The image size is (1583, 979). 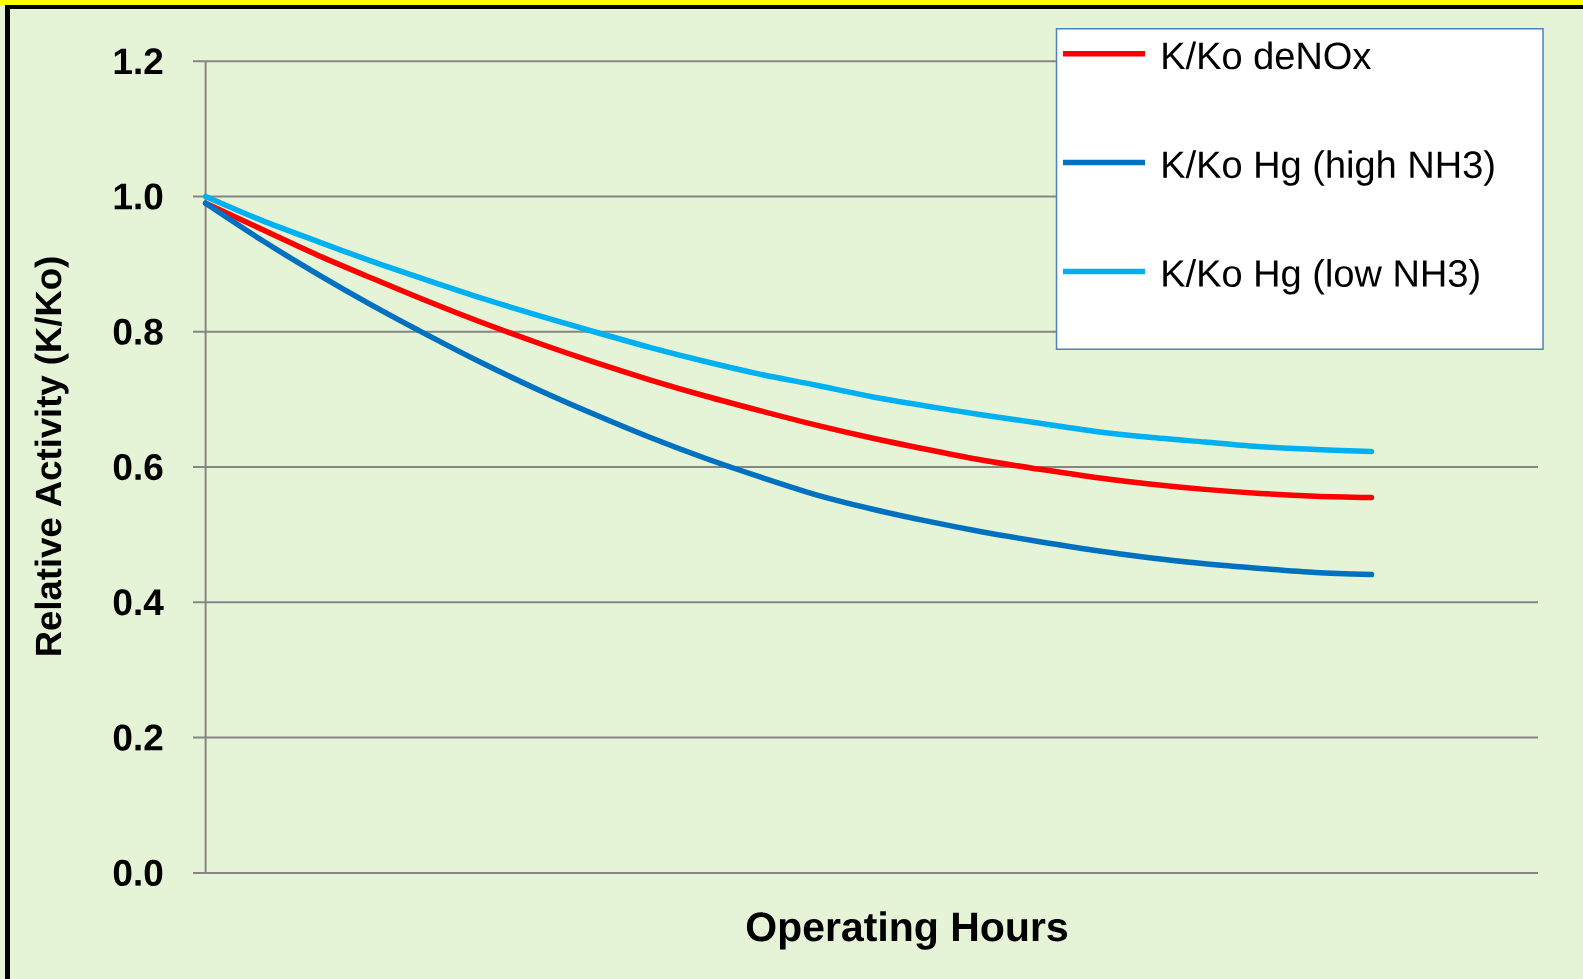 What do you see at coordinates (138, 602) in the screenshot?
I see `y-tick-label: 0.4` at bounding box center [138, 602].